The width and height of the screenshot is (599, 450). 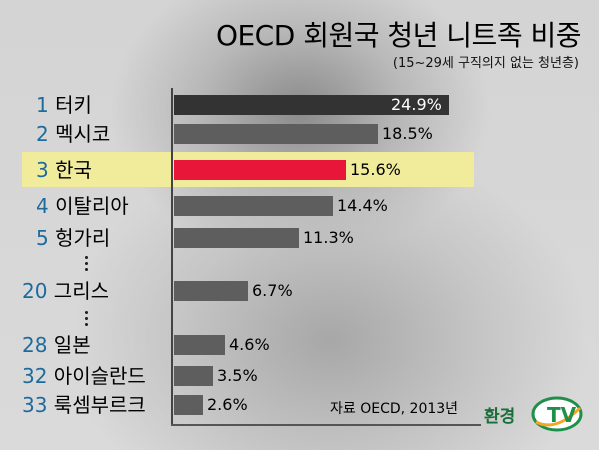 I want to click on category-label: 4 이탈리아, so click(x=82, y=206).